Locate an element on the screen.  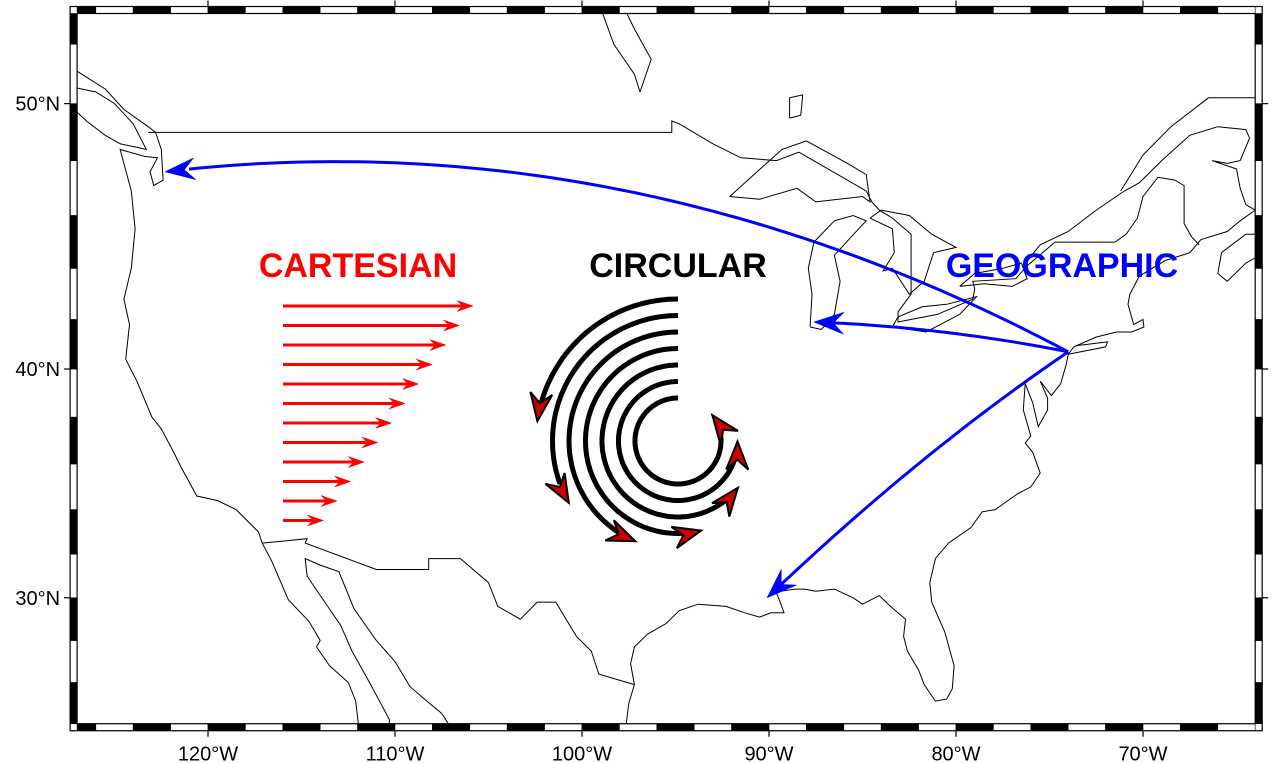
lon-label: 110°W is located at coordinates (395, 753).